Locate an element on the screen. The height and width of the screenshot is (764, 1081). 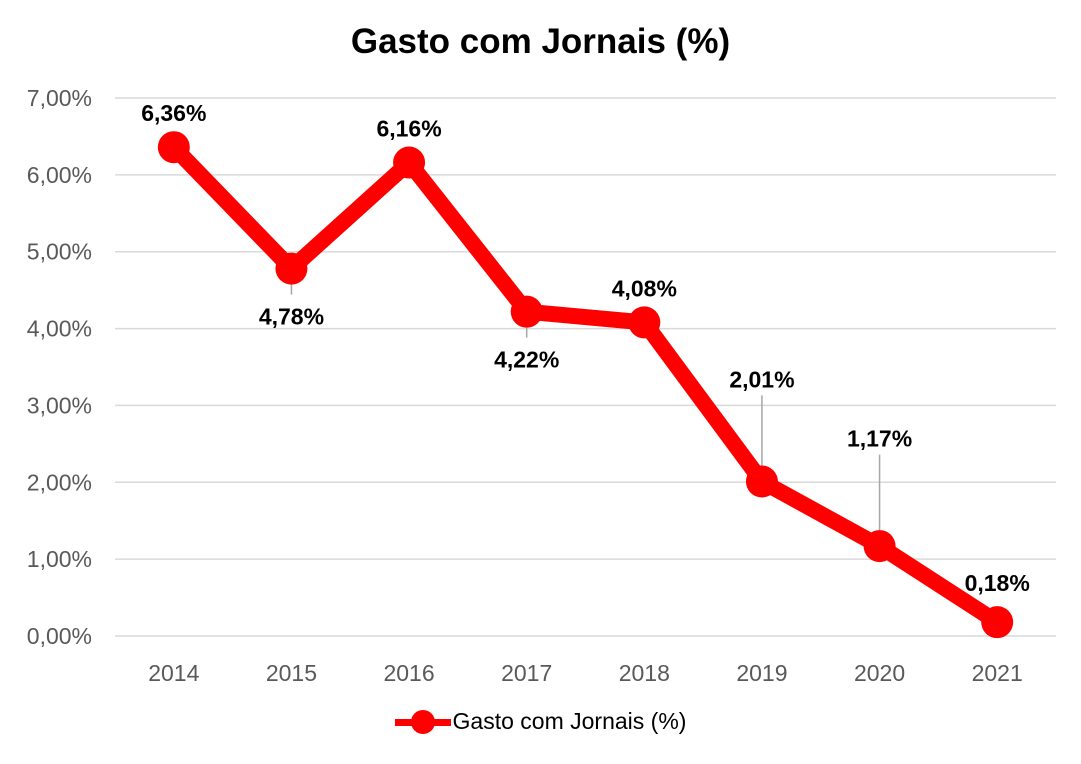
data-label: 6,36% is located at coordinates (173, 113).